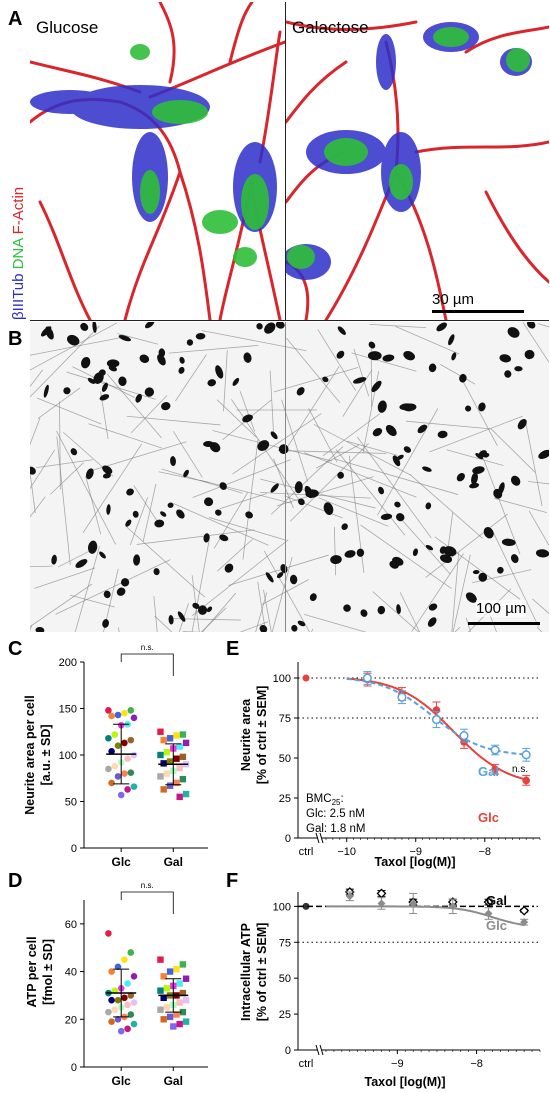 The width and height of the screenshot is (550, 1093). I want to click on chart-f-plot: 0 25 50 75 100 ctrl −9 −8 Gal Glc, so click(407, 978).